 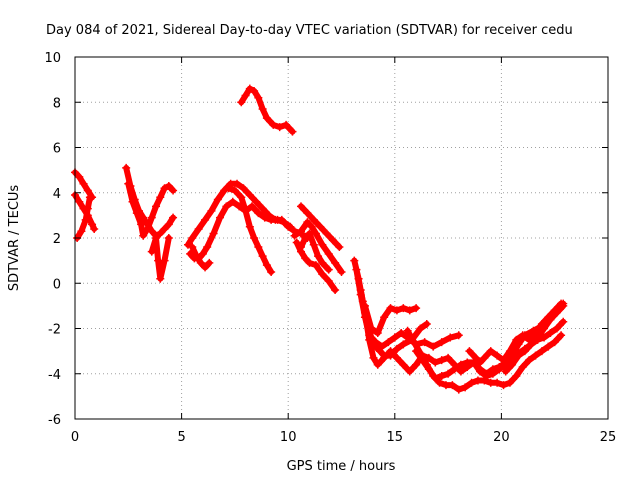 I want to click on series-s23, so click(x=534, y=337).